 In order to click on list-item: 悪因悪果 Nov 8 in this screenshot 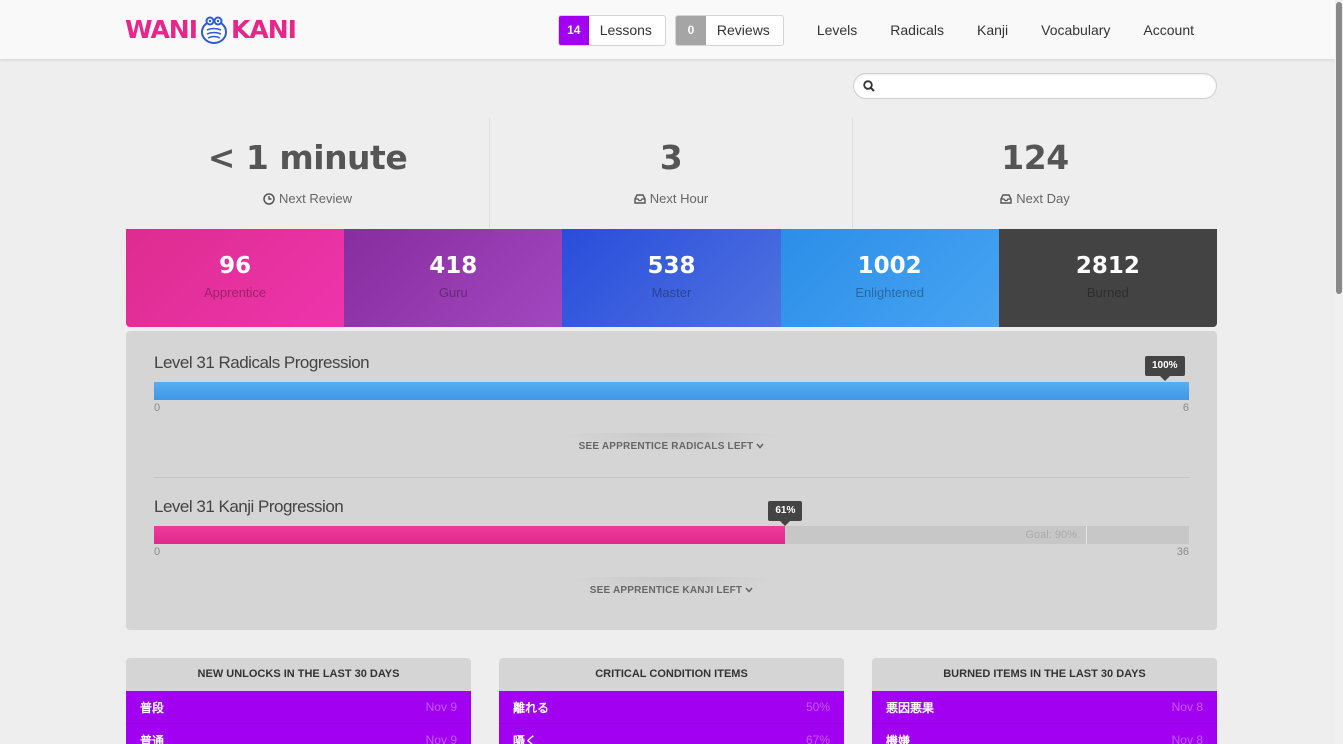, I will do `click(1044, 707)`.